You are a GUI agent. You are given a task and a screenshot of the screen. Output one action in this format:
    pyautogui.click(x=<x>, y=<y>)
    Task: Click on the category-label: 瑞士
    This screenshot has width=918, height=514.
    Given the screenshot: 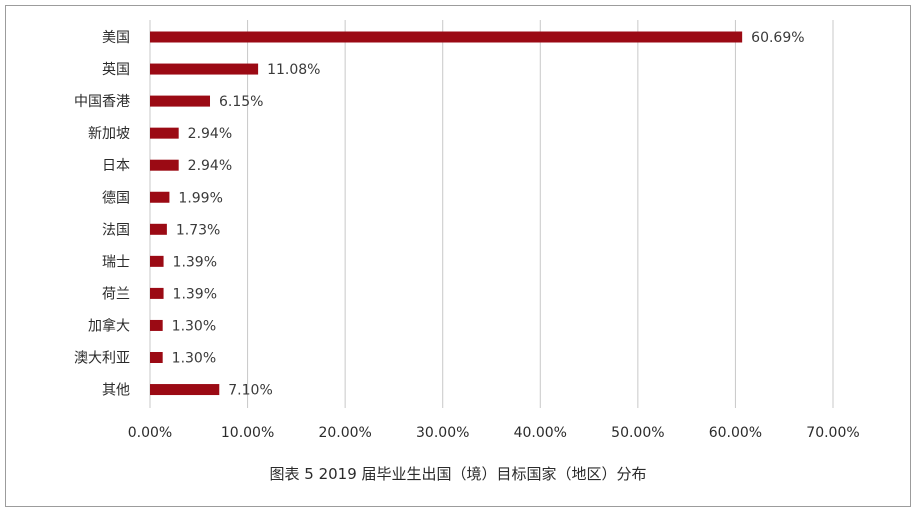 What is the action you would take?
    pyautogui.click(x=116, y=262)
    